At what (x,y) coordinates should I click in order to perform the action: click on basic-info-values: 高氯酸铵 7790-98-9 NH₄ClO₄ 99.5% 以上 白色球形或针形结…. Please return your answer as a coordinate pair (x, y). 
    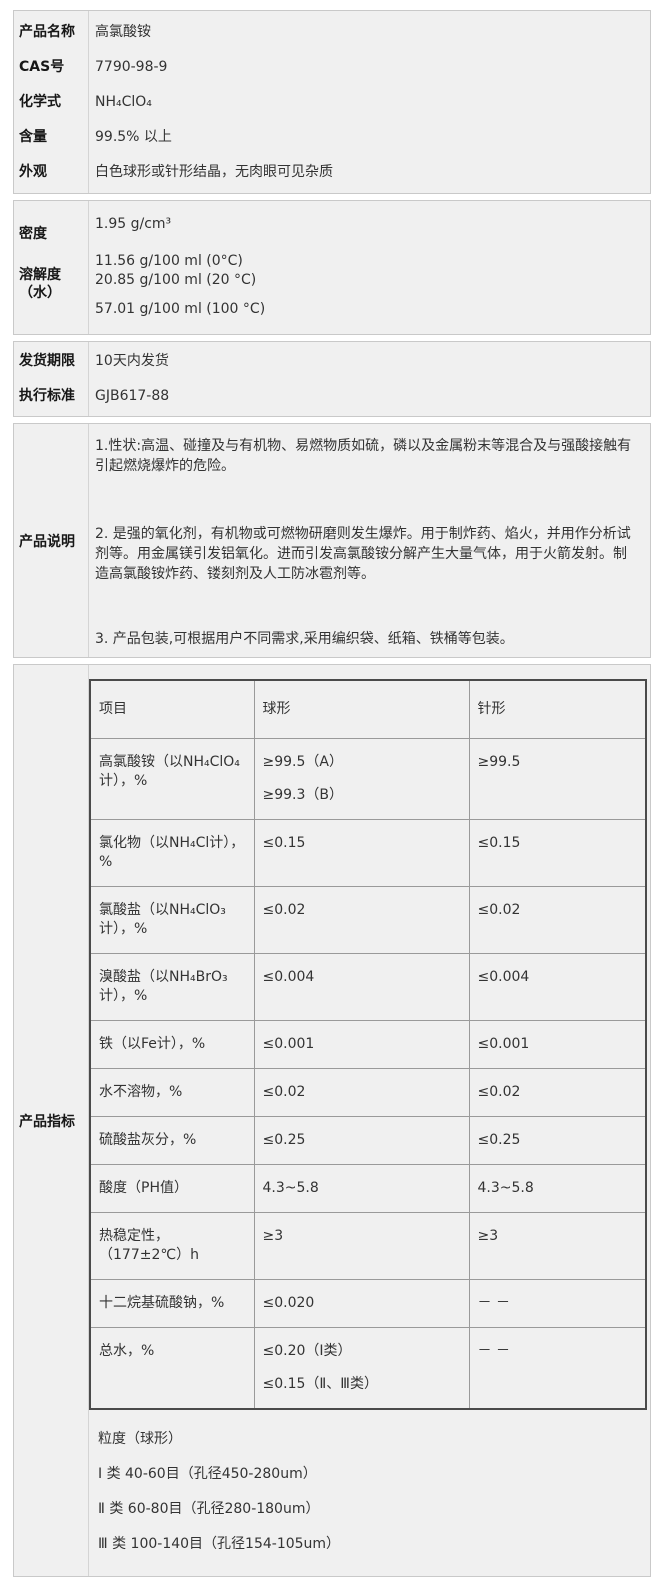
    Looking at the image, I should click on (369, 102).